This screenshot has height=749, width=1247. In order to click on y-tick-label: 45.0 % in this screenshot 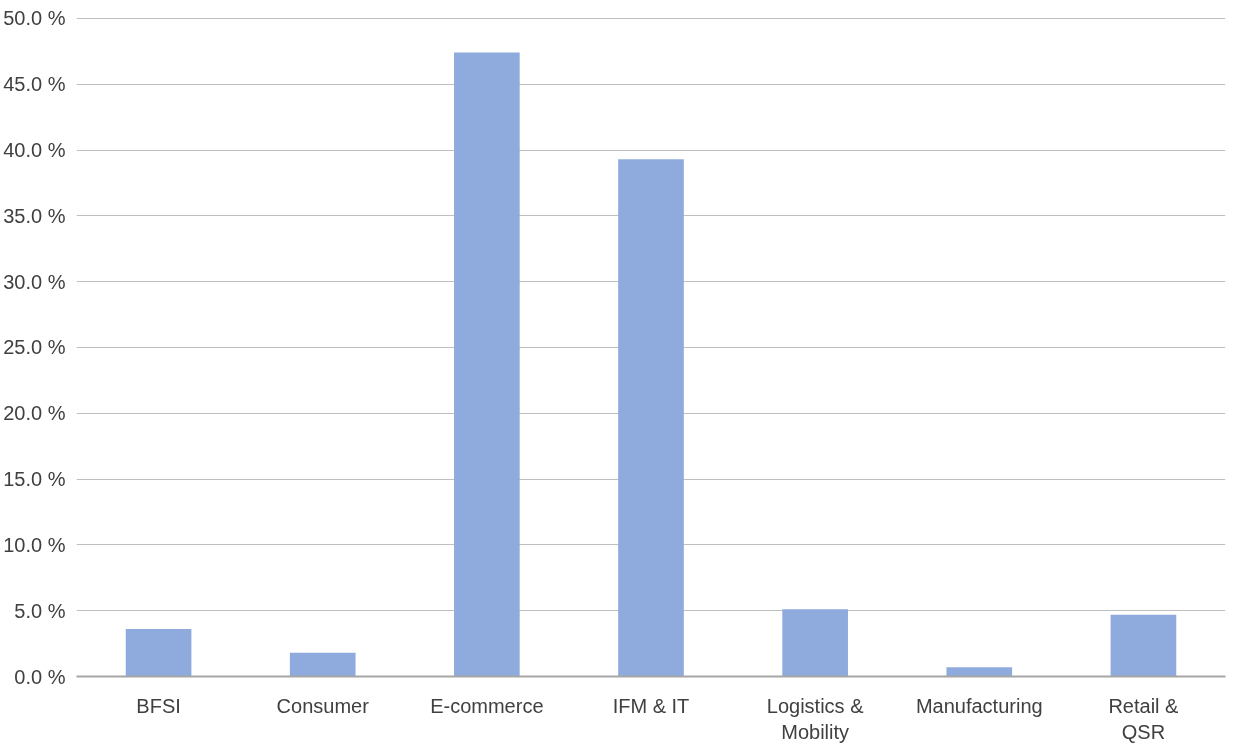, I will do `click(34, 84)`.